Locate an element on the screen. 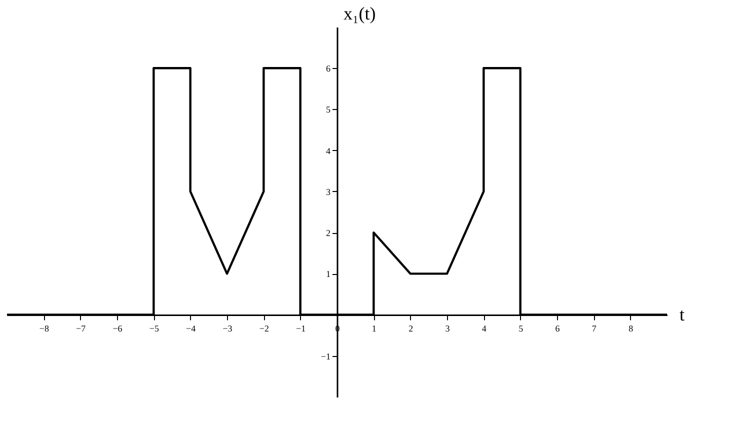  x-axis-title: t is located at coordinates (682, 314).